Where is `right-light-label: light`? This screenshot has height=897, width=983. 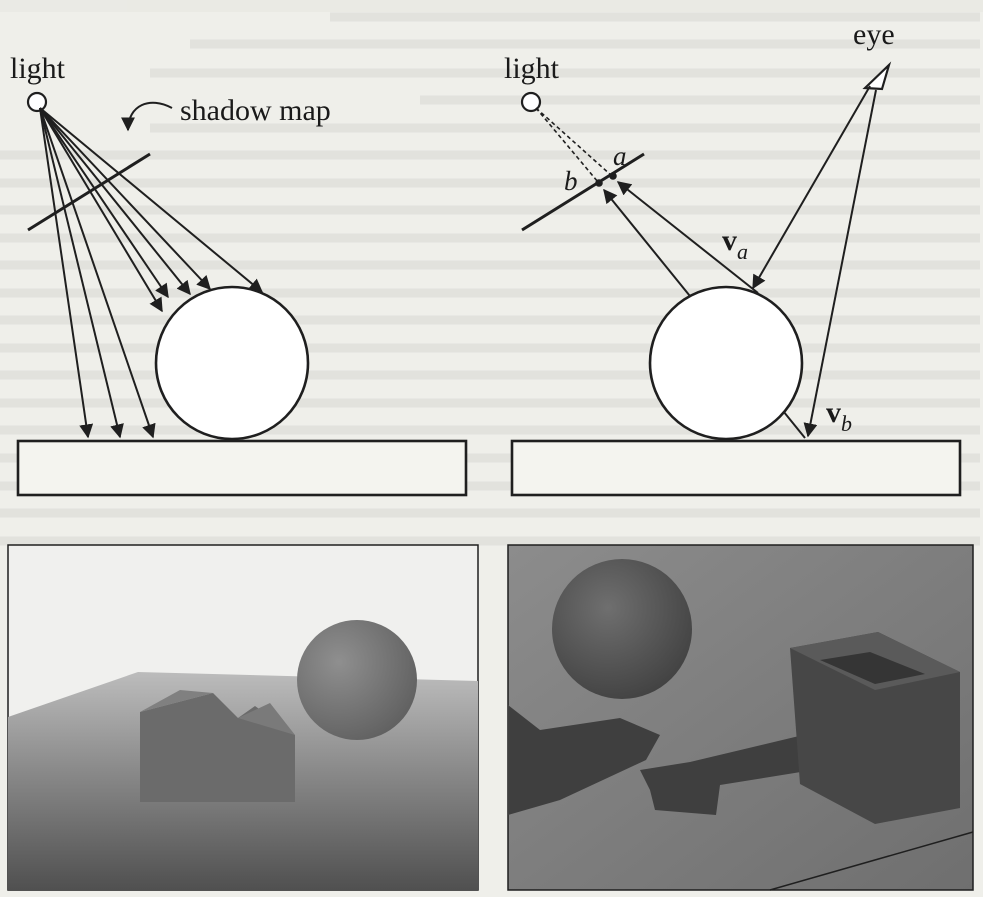 right-light-label: light is located at coordinates (532, 68).